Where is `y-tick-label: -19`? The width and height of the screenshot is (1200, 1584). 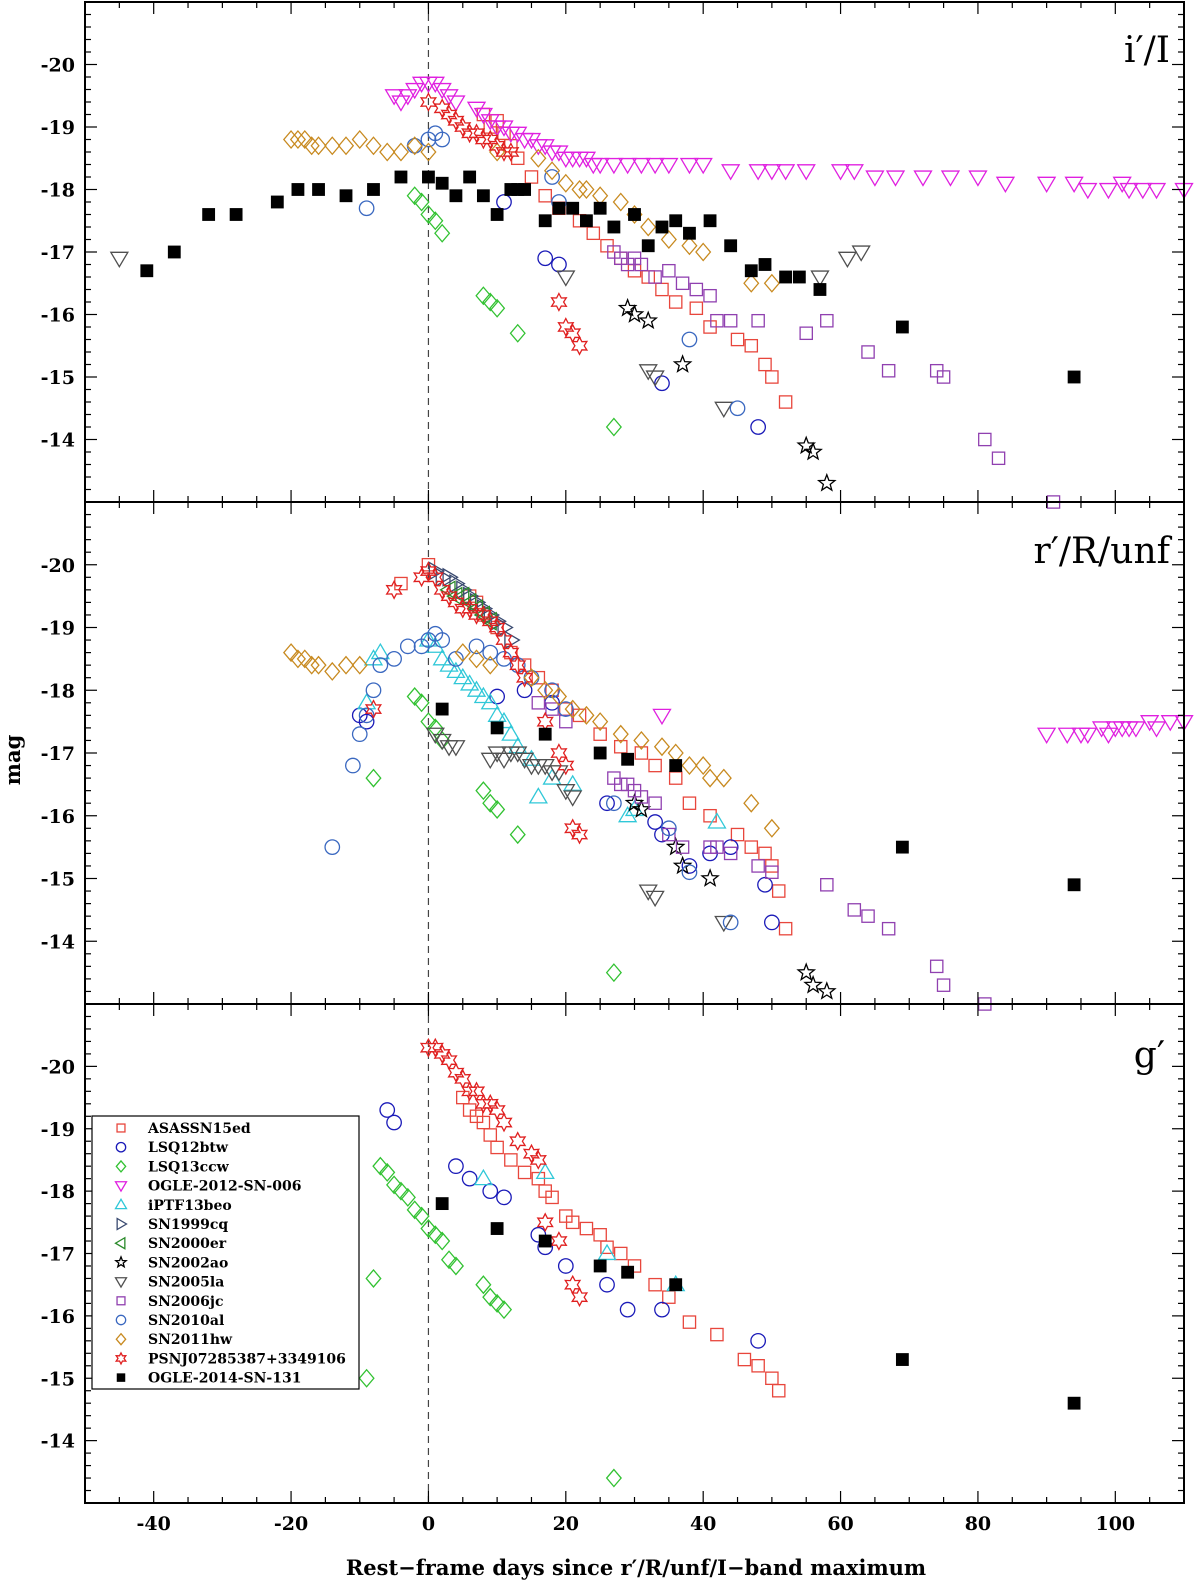
y-tick-label: -19 is located at coordinates (58, 629).